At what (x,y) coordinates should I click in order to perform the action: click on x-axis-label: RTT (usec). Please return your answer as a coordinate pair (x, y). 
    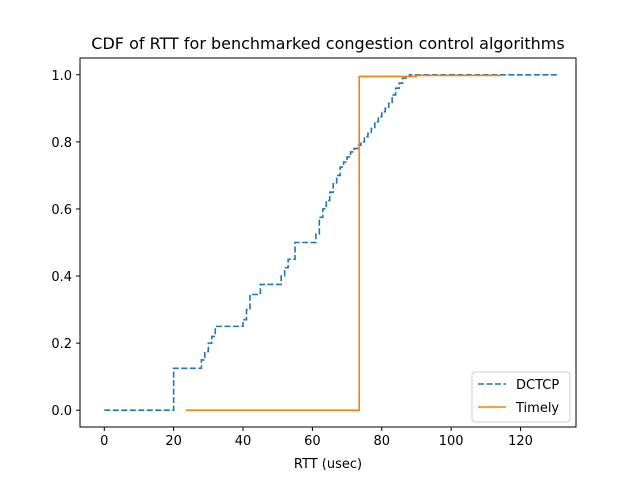
    Looking at the image, I should click on (328, 464).